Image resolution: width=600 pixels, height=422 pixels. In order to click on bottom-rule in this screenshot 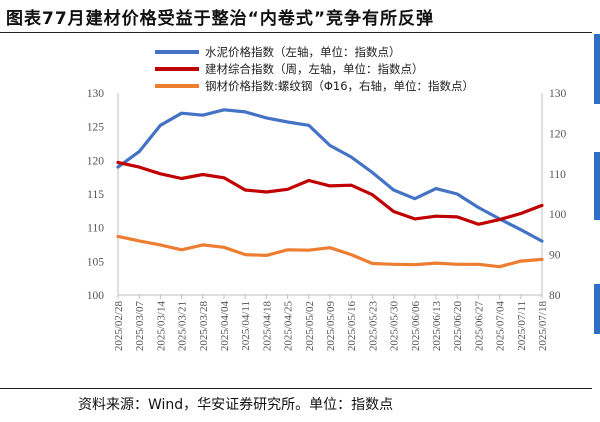, I will do `click(296, 388)`.